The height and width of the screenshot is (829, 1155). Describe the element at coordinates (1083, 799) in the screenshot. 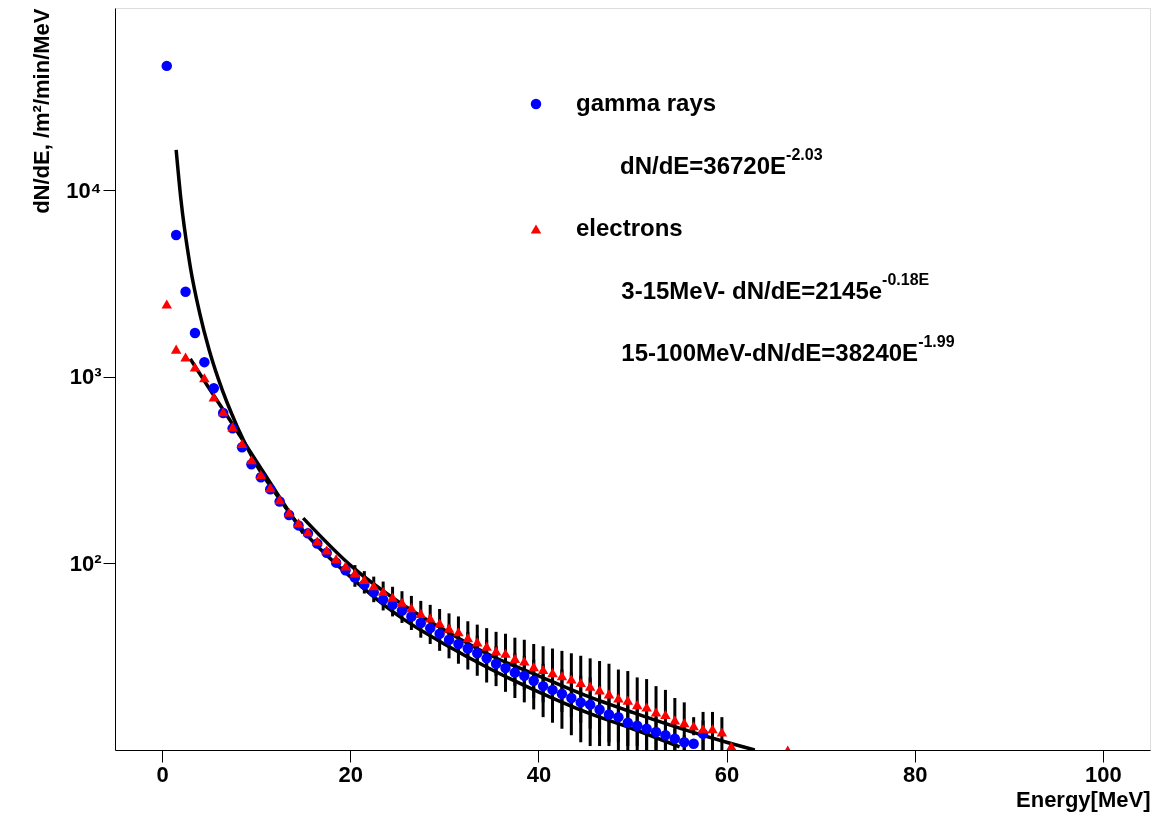

I see `x-axis-title: Energy[MeV]` at that location.